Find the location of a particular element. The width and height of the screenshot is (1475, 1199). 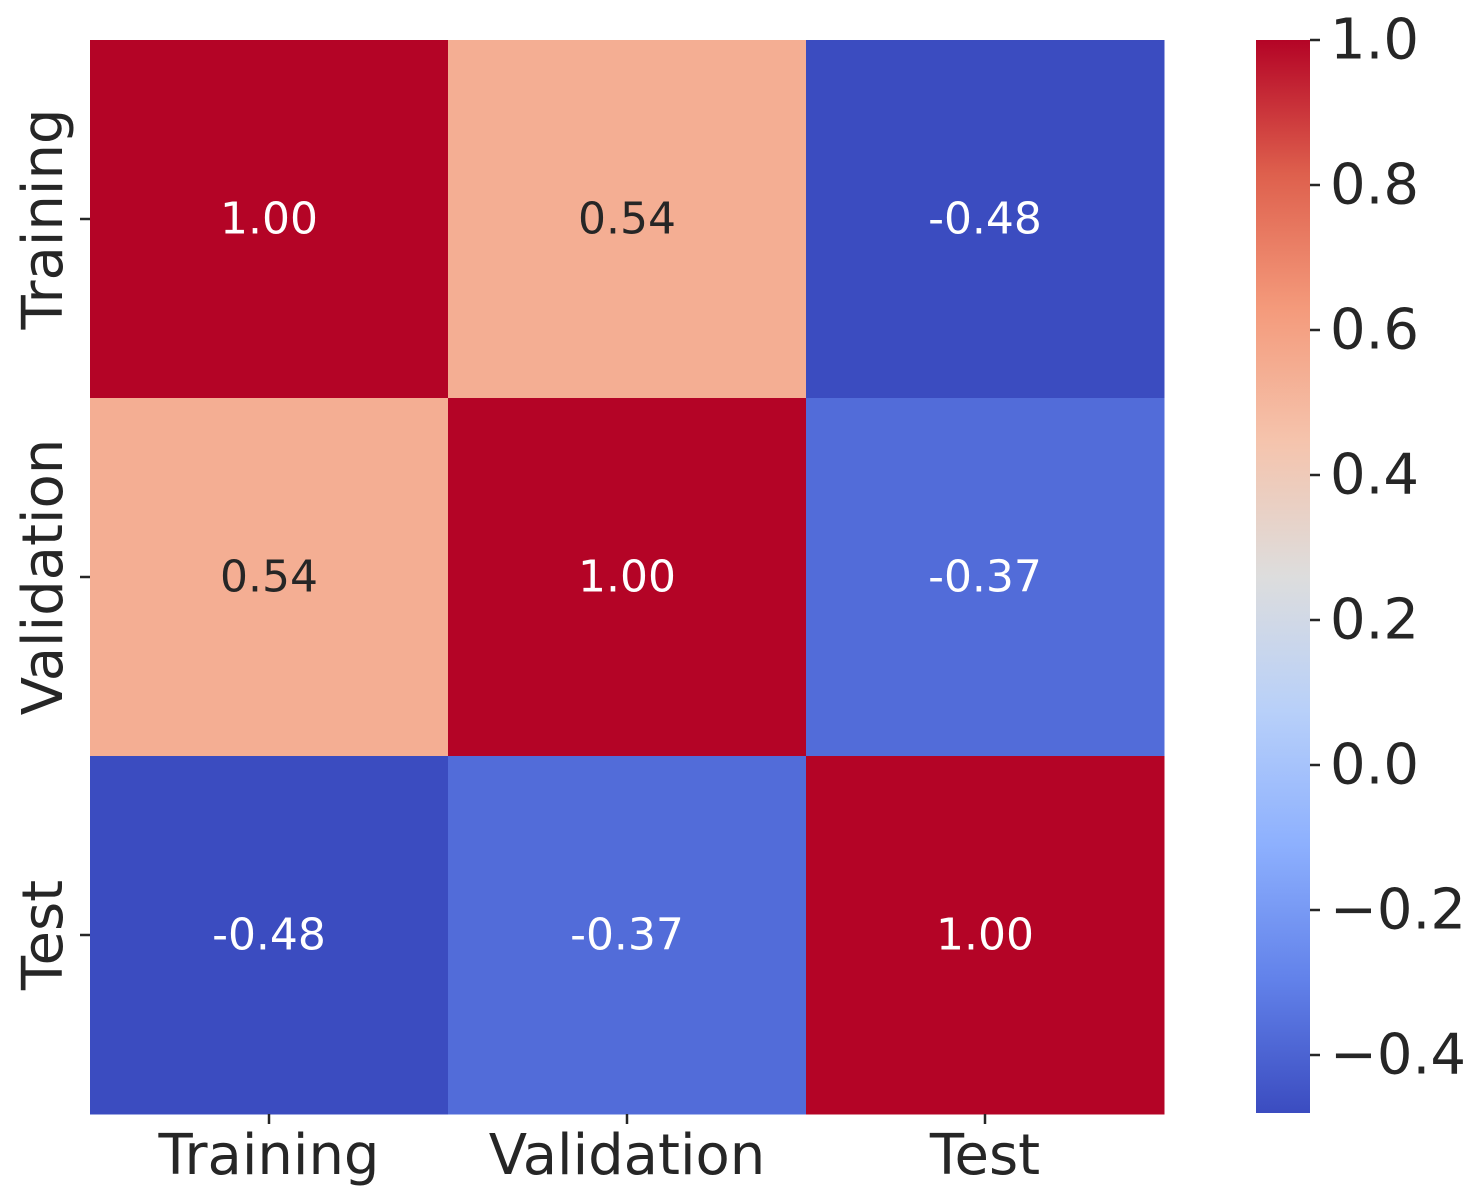

colorbar-tick-label: 0.8 is located at coordinates (1374, 185).